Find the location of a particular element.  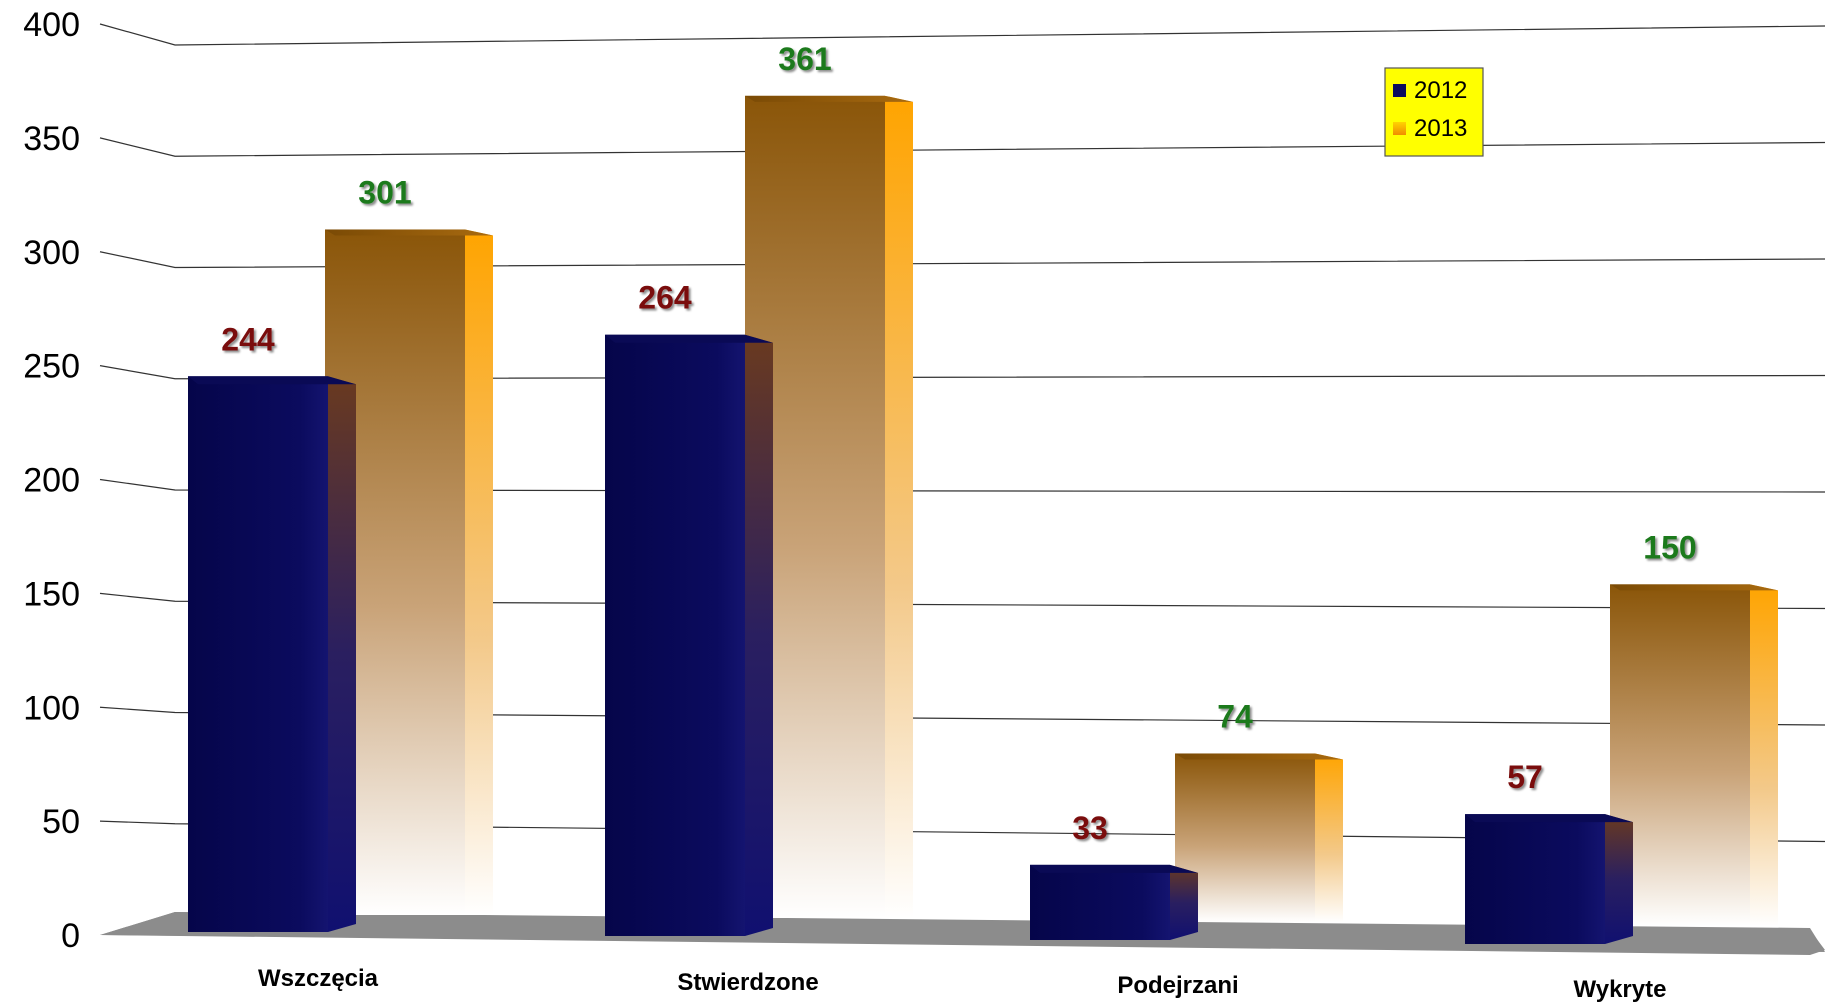

y-tick-label: 300 is located at coordinates (51, 253).